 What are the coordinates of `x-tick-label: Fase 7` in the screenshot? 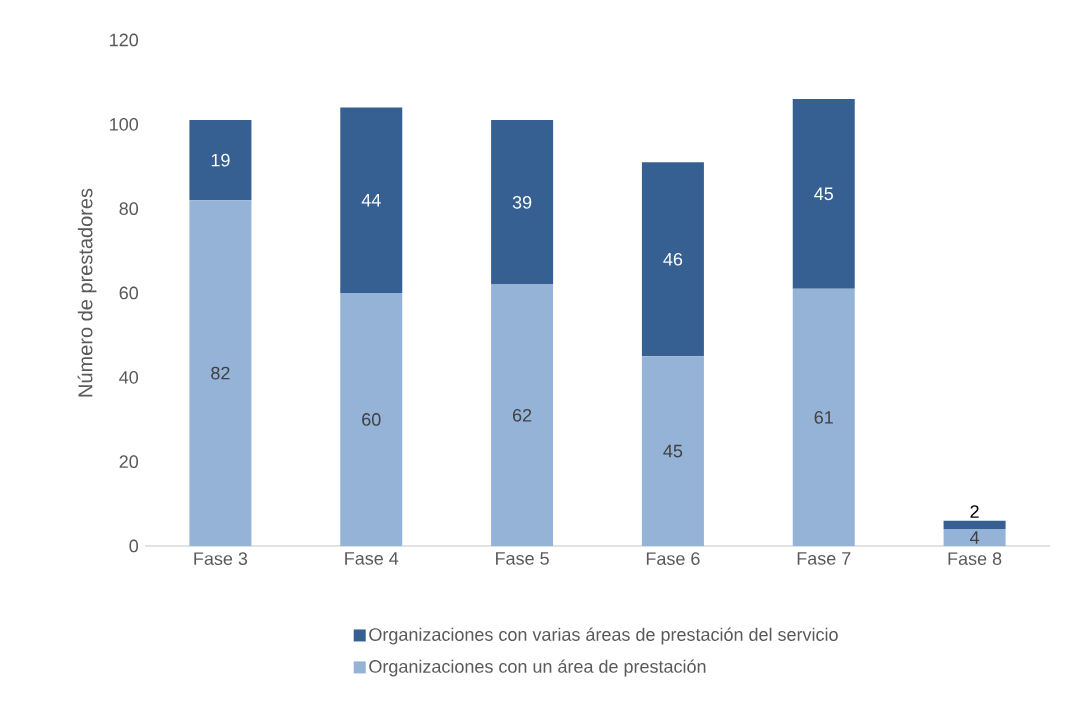 It's located at (824, 558).